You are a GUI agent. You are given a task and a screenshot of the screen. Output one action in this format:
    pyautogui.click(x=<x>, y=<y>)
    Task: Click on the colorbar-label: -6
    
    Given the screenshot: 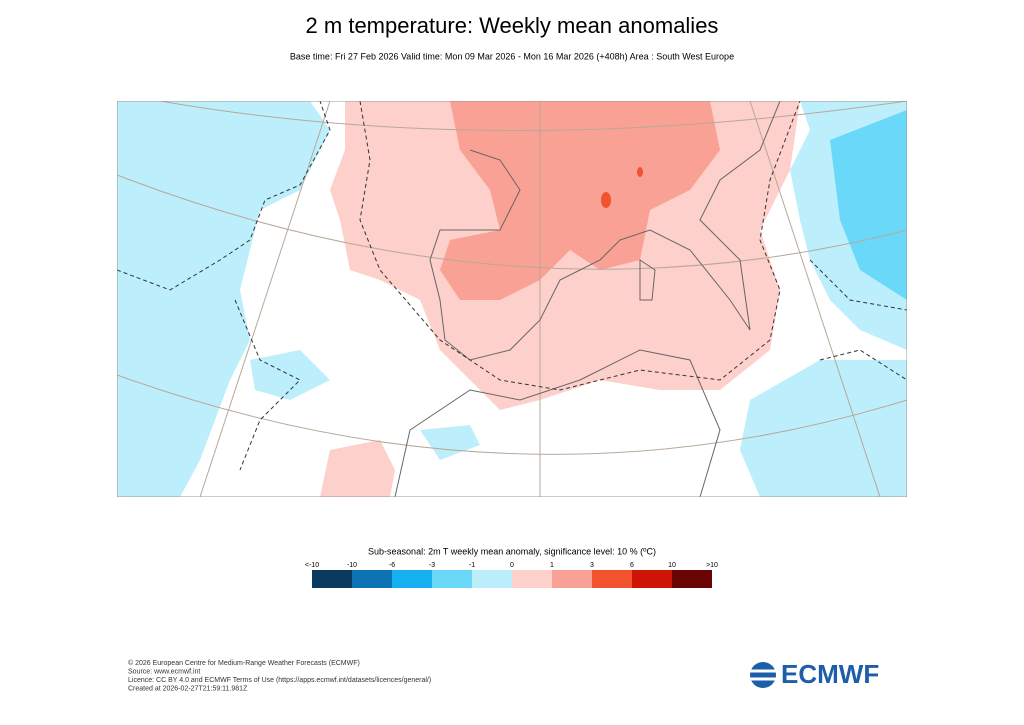 What is the action you would take?
    pyautogui.click(x=392, y=565)
    